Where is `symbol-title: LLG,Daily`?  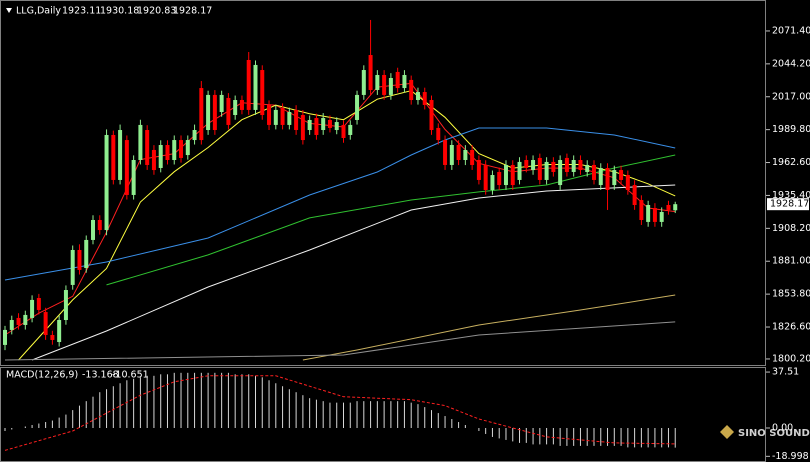 symbol-title: LLG,Daily is located at coordinates (38, 11).